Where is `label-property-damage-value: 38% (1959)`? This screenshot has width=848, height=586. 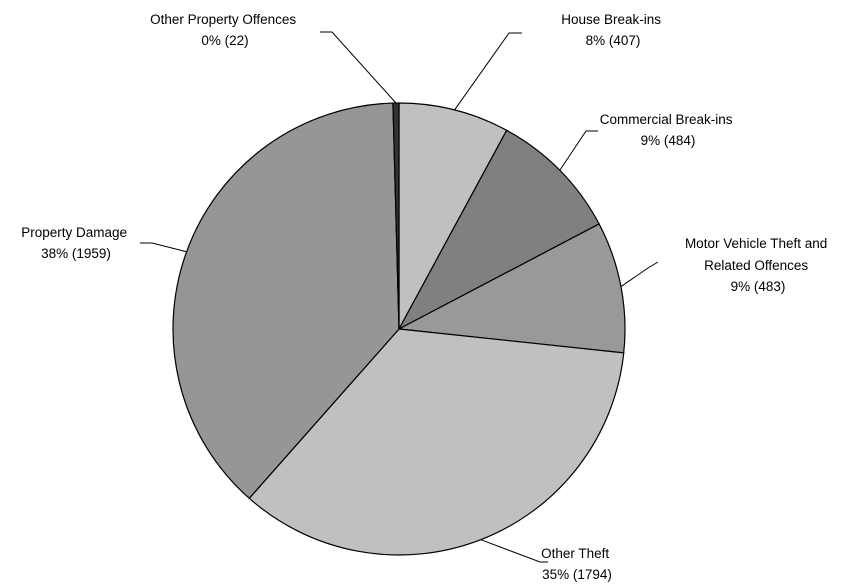
label-property-damage-value: 38% (1959) is located at coordinates (76, 253).